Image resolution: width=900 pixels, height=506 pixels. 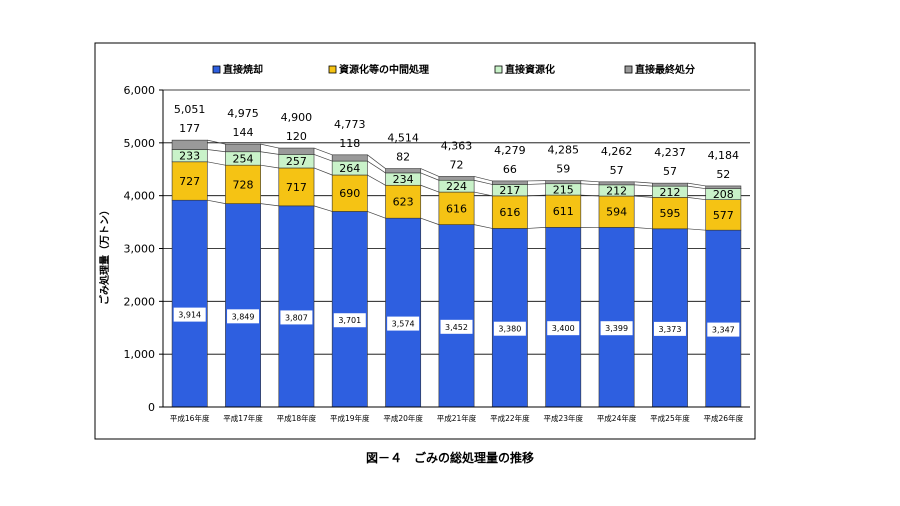 What do you see at coordinates (530, 69) in the screenshot?
I see `legend-label: 直接資源化` at bounding box center [530, 69].